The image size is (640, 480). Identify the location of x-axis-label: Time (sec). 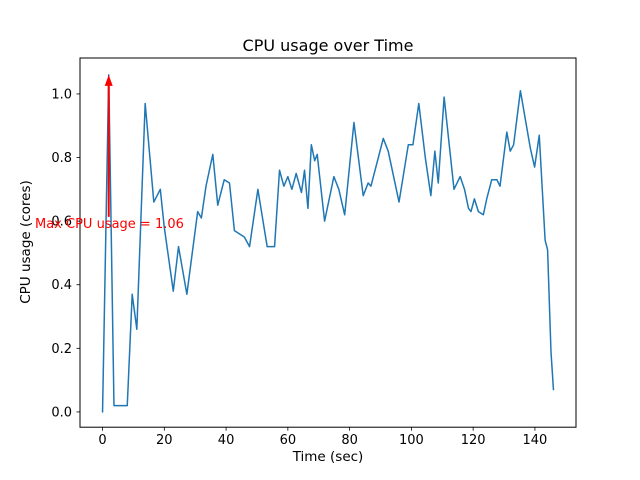
(328, 457).